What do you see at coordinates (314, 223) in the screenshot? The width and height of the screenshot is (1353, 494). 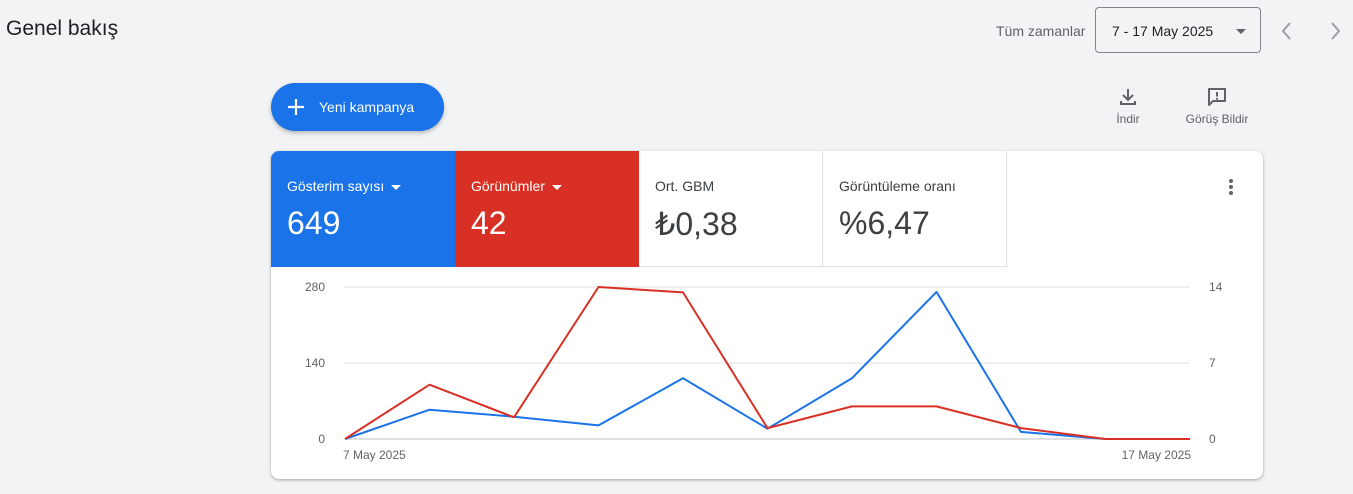 I see `metric-impressions-value: 649` at bounding box center [314, 223].